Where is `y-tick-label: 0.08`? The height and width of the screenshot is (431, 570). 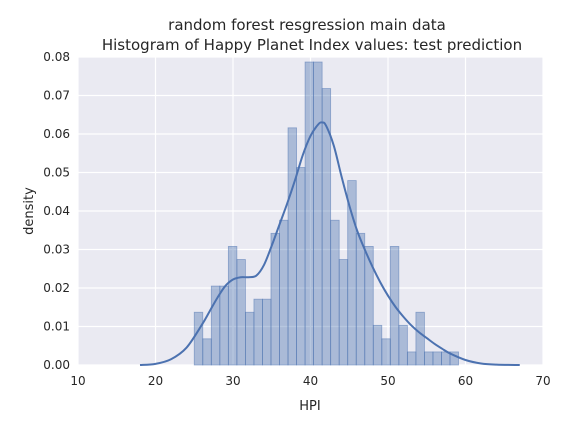
y-tick-label: 0.08 is located at coordinates (56, 57).